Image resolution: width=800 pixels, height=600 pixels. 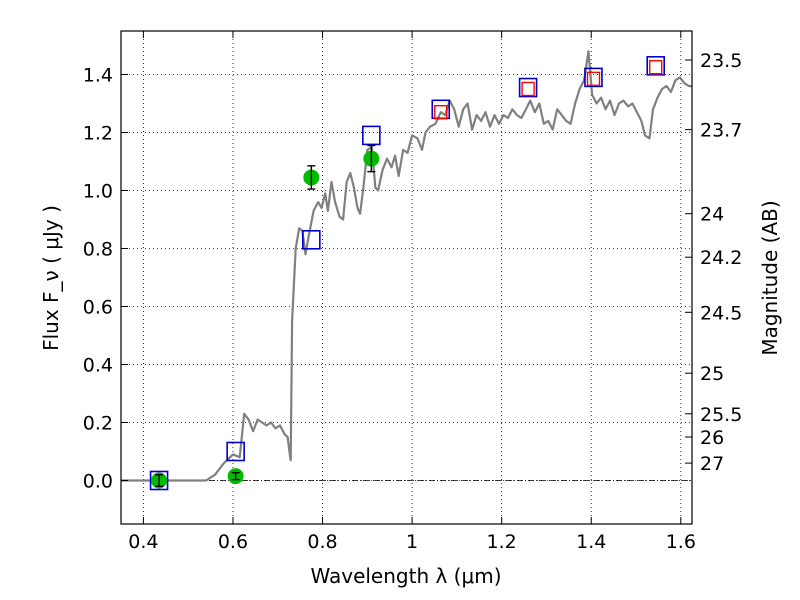 What do you see at coordinates (105, 279) in the screenshot?
I see `y-axis: 0.0 0.2 0.4 0.6 0.8 1.0 1.2 1.4` at bounding box center [105, 279].